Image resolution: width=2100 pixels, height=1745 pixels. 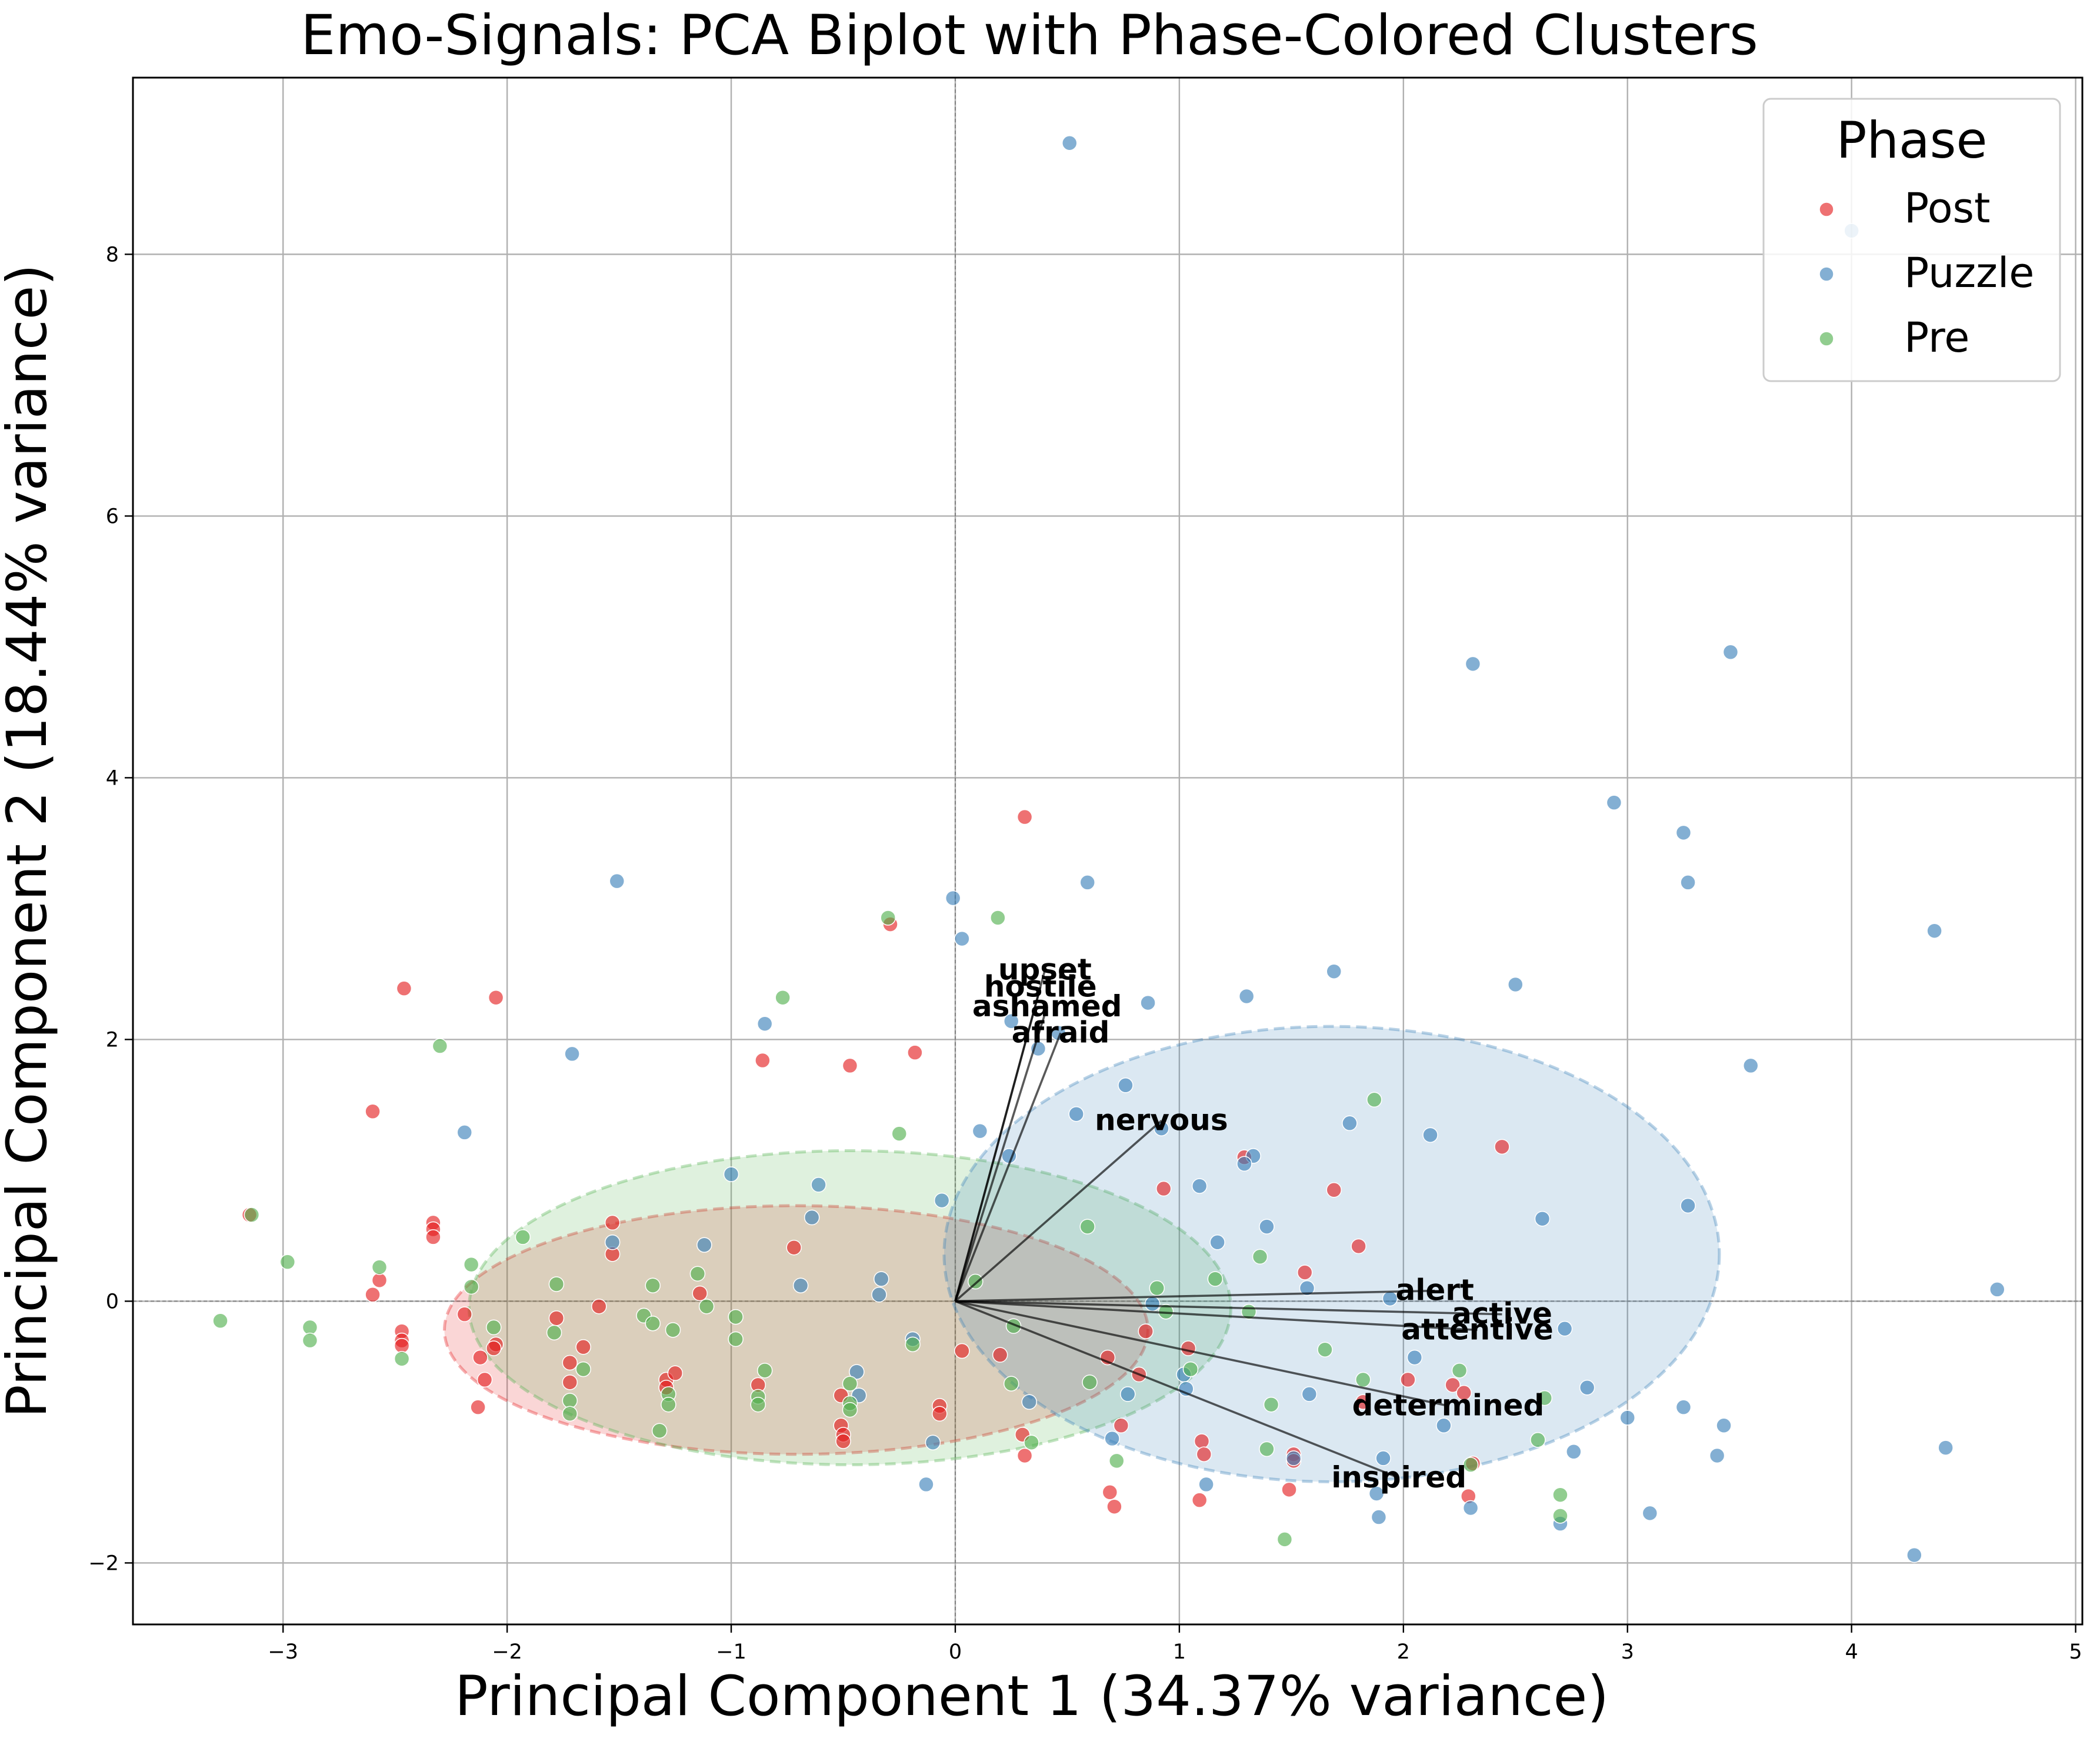 I want to click on loading-label-afraid: afraid, so click(x=1061, y=1032).